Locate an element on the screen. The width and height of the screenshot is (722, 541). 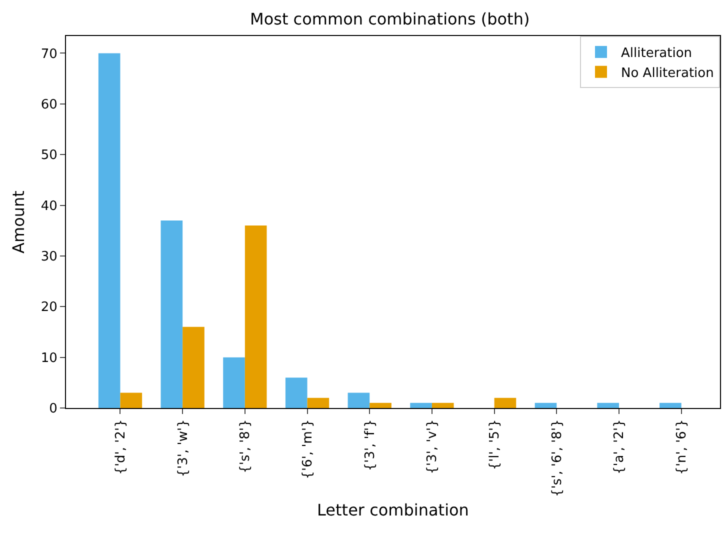
y-tick-label: 0 is located at coordinates (53, 409).